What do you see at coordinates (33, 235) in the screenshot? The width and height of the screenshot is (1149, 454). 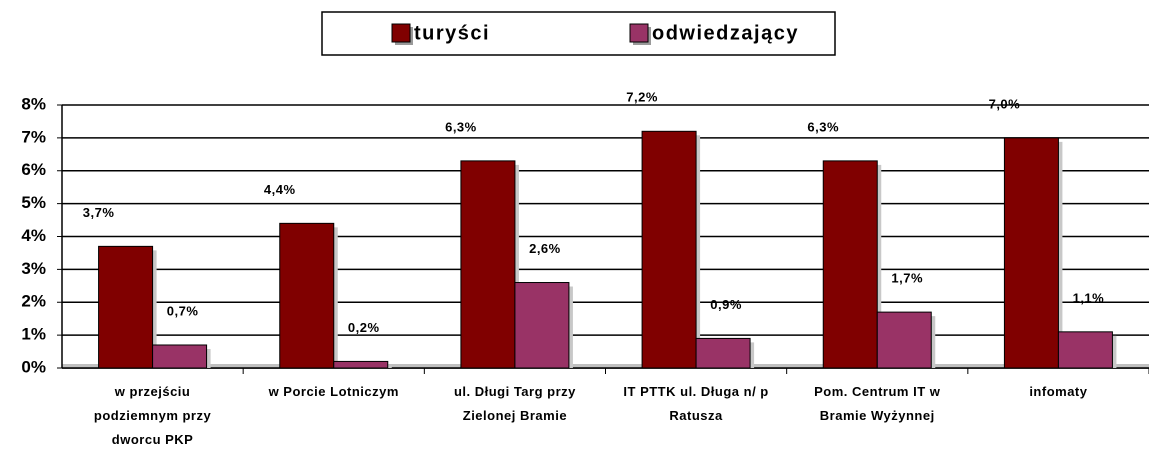 I see `y-tick-label: 4%` at bounding box center [33, 235].